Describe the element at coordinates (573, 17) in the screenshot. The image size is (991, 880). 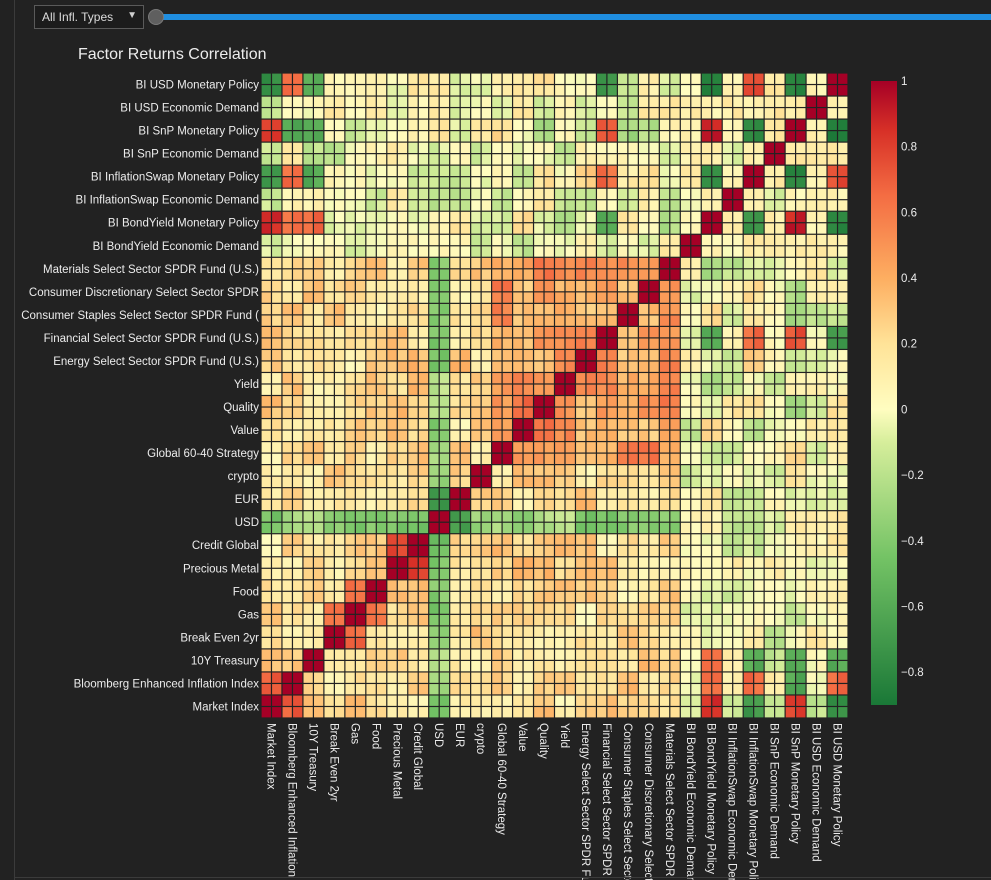
I see `range-slider-track` at that location.